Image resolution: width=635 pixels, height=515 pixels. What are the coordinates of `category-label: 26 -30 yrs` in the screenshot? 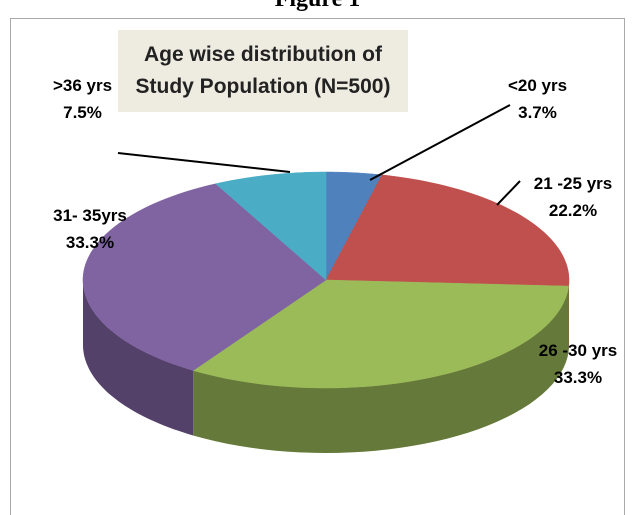 It's located at (578, 350).